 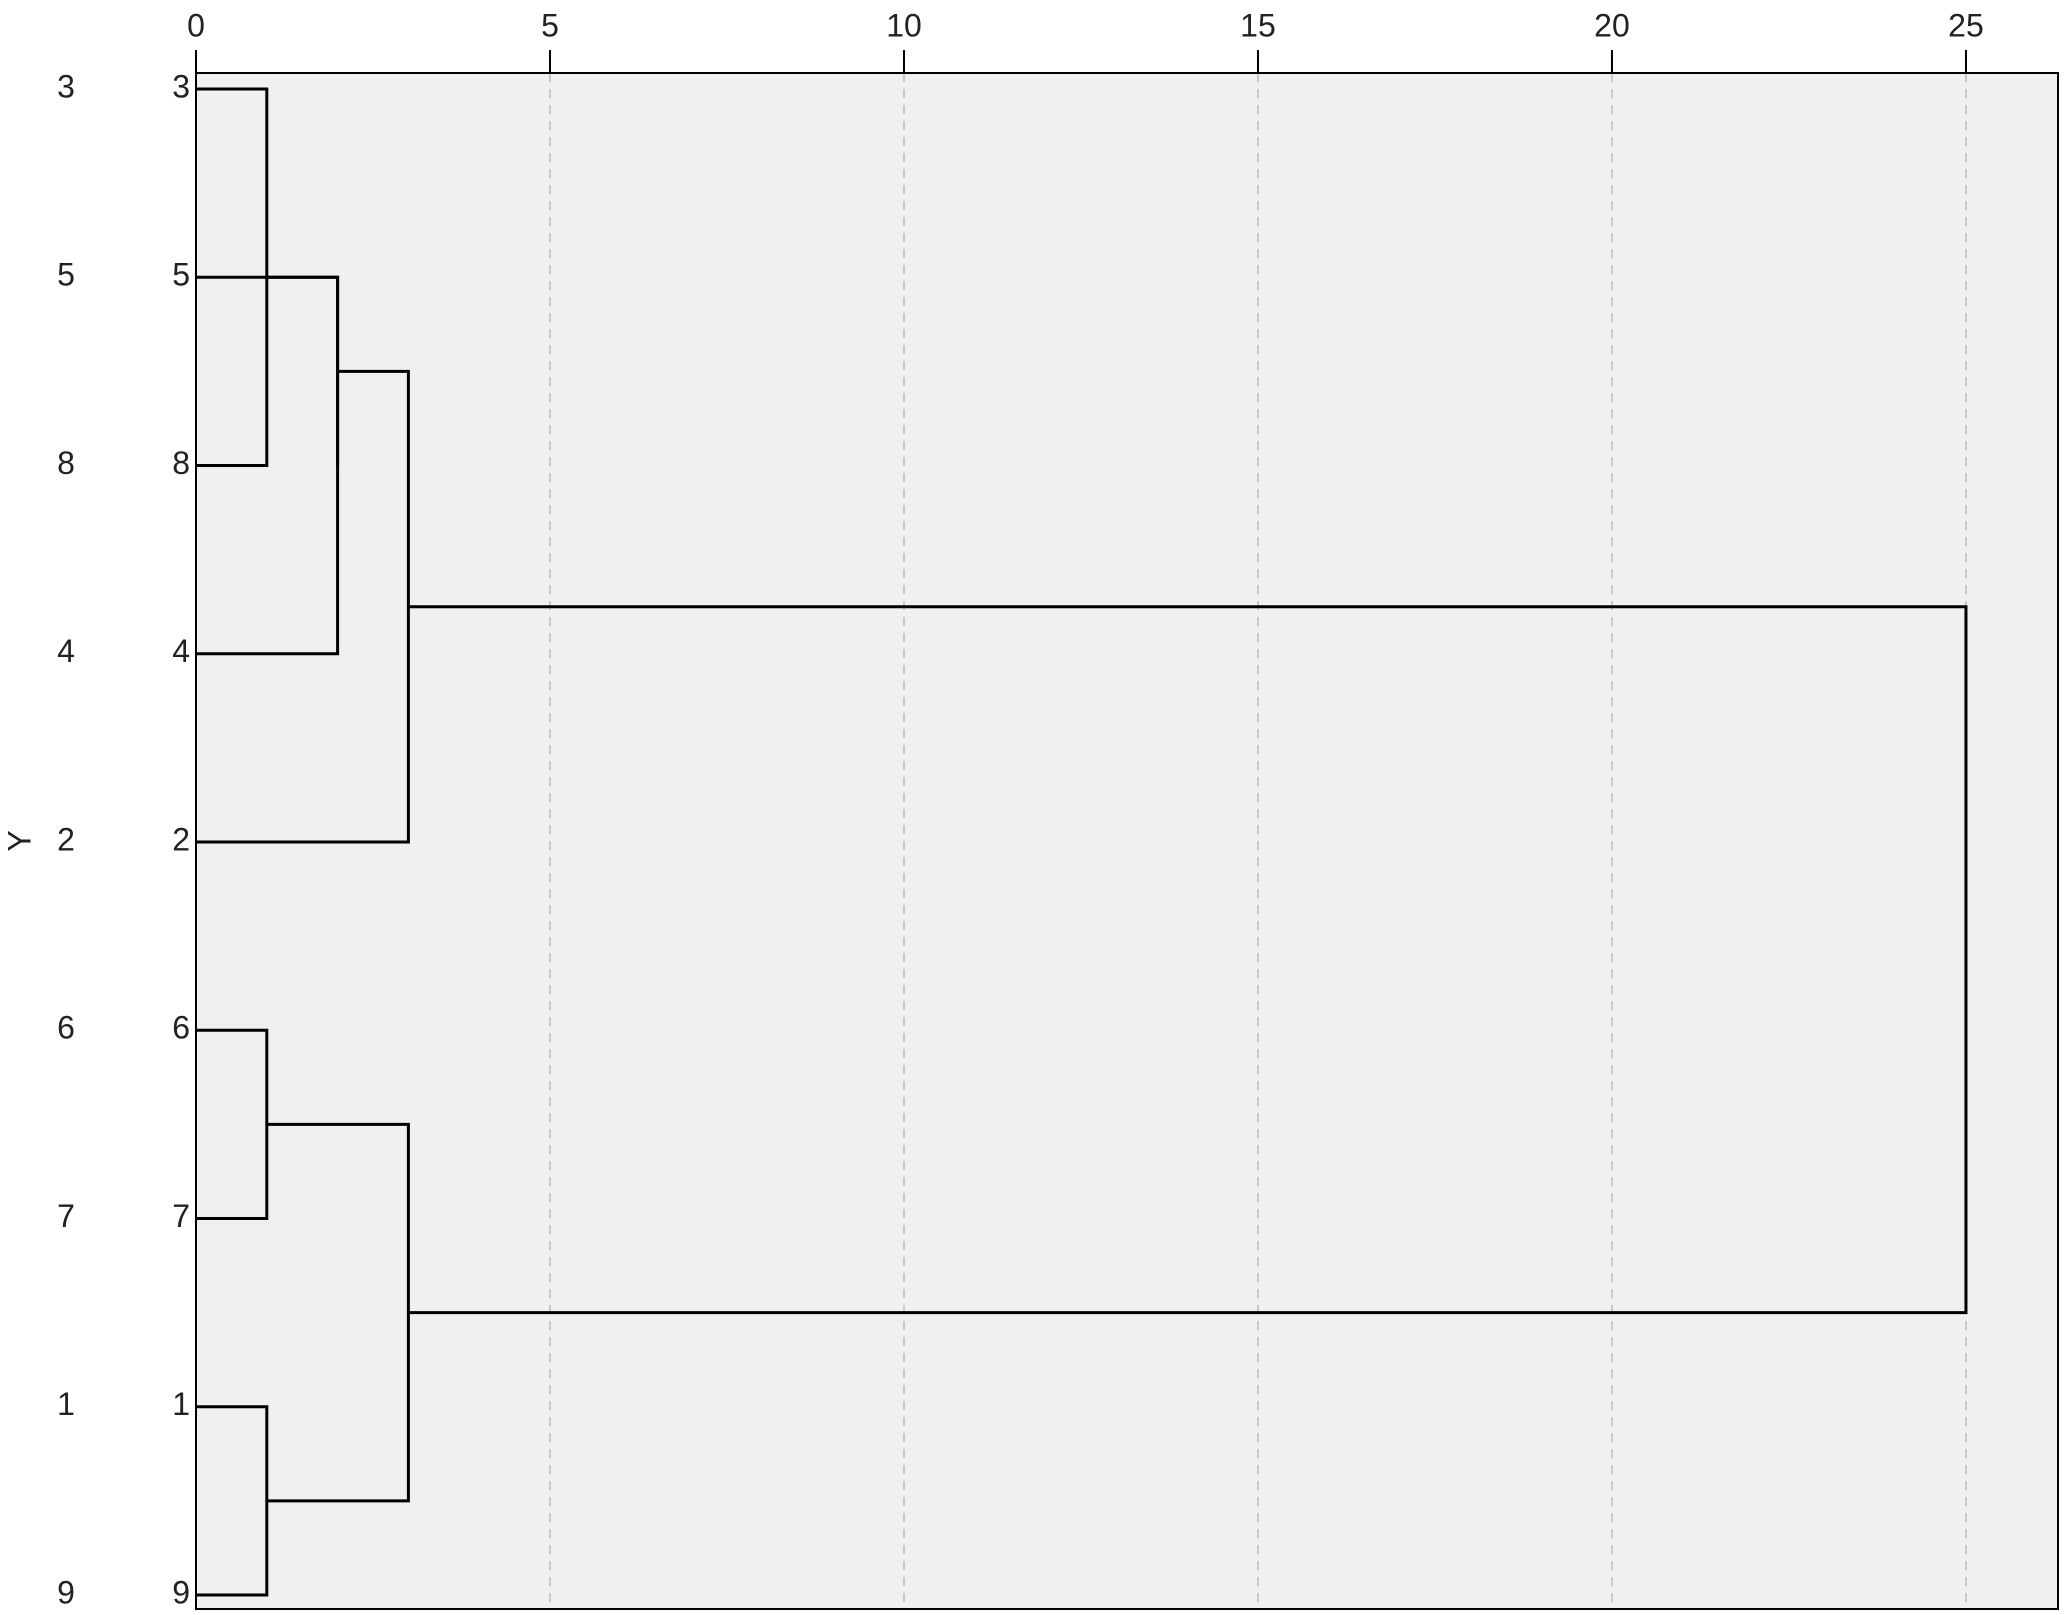 What do you see at coordinates (181, 275) in the screenshot?
I see `leaf-label: 5` at bounding box center [181, 275].